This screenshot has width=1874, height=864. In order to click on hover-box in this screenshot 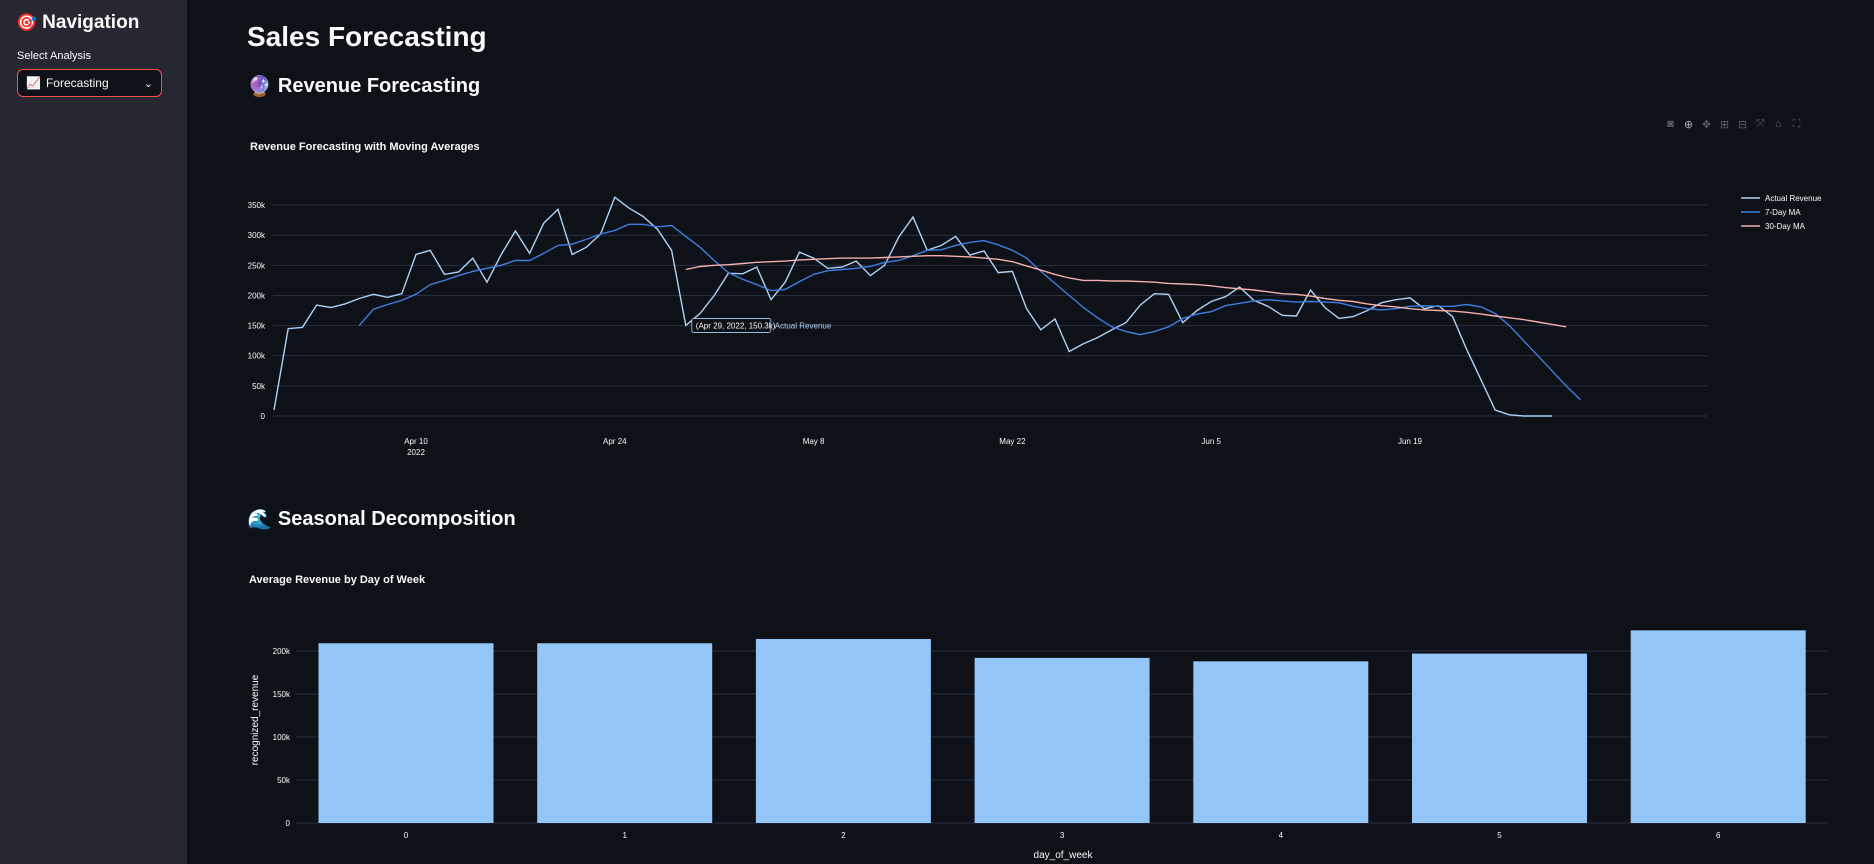, I will do `click(731, 325)`.